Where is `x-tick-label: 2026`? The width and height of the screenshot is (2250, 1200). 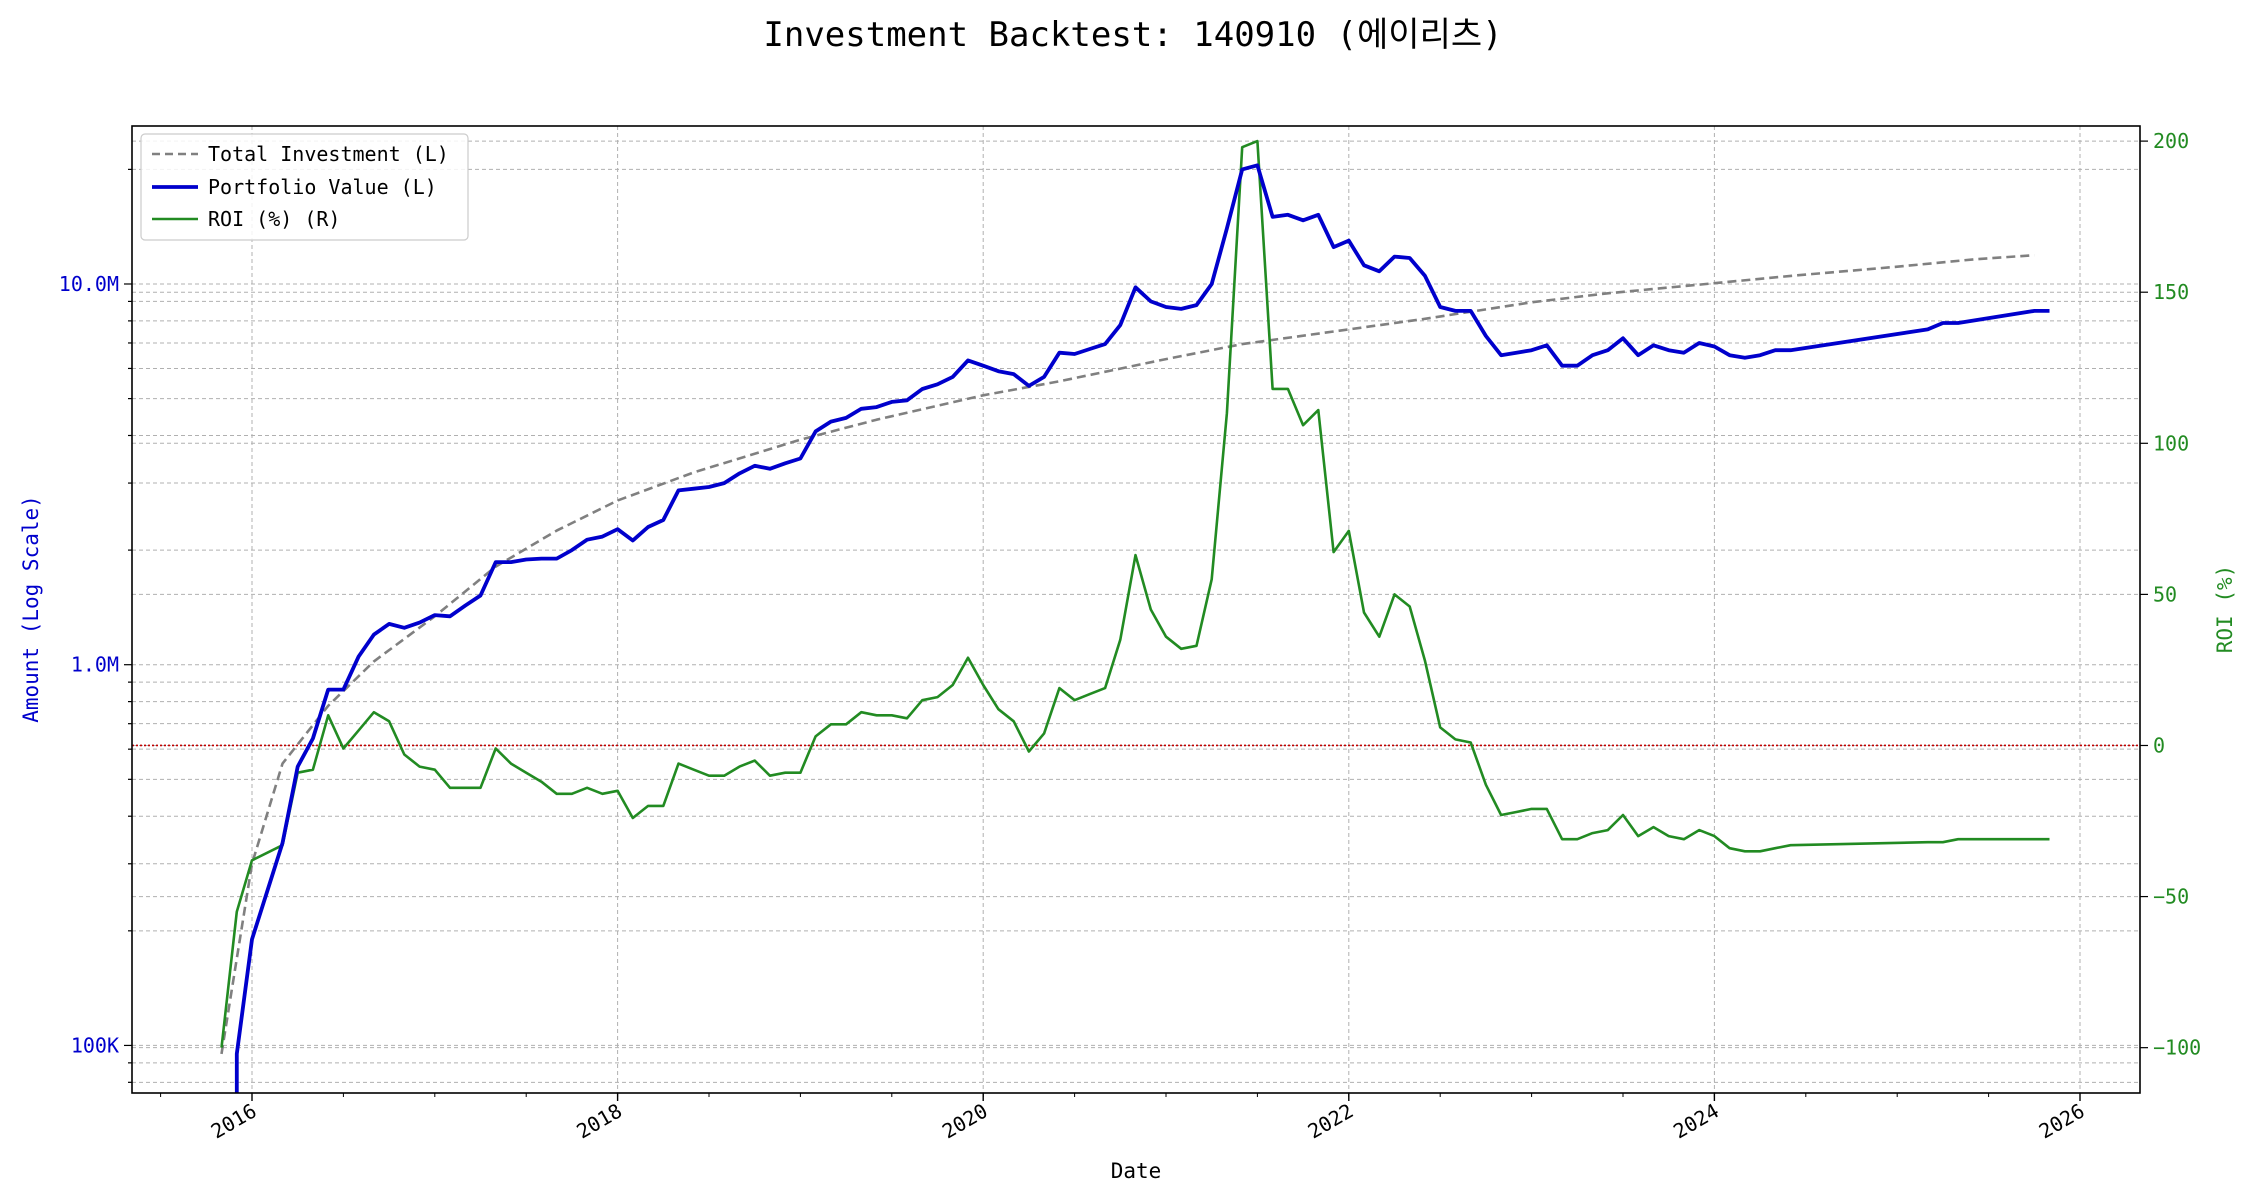 x-tick-label: 2026 is located at coordinates (2062, 1121).